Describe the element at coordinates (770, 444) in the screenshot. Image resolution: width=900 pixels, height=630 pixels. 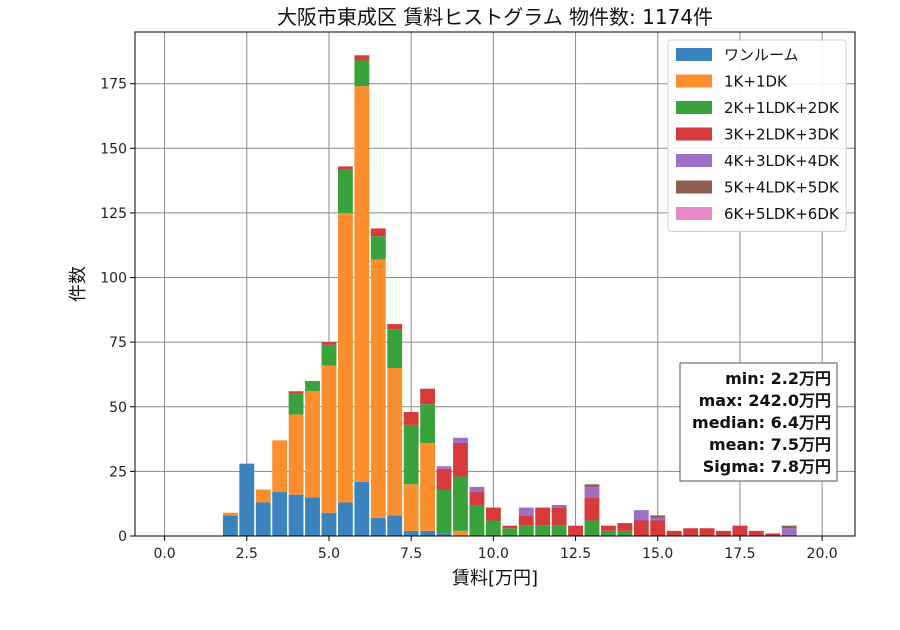
I see `stats-mean: mean: 7.5万円` at that location.